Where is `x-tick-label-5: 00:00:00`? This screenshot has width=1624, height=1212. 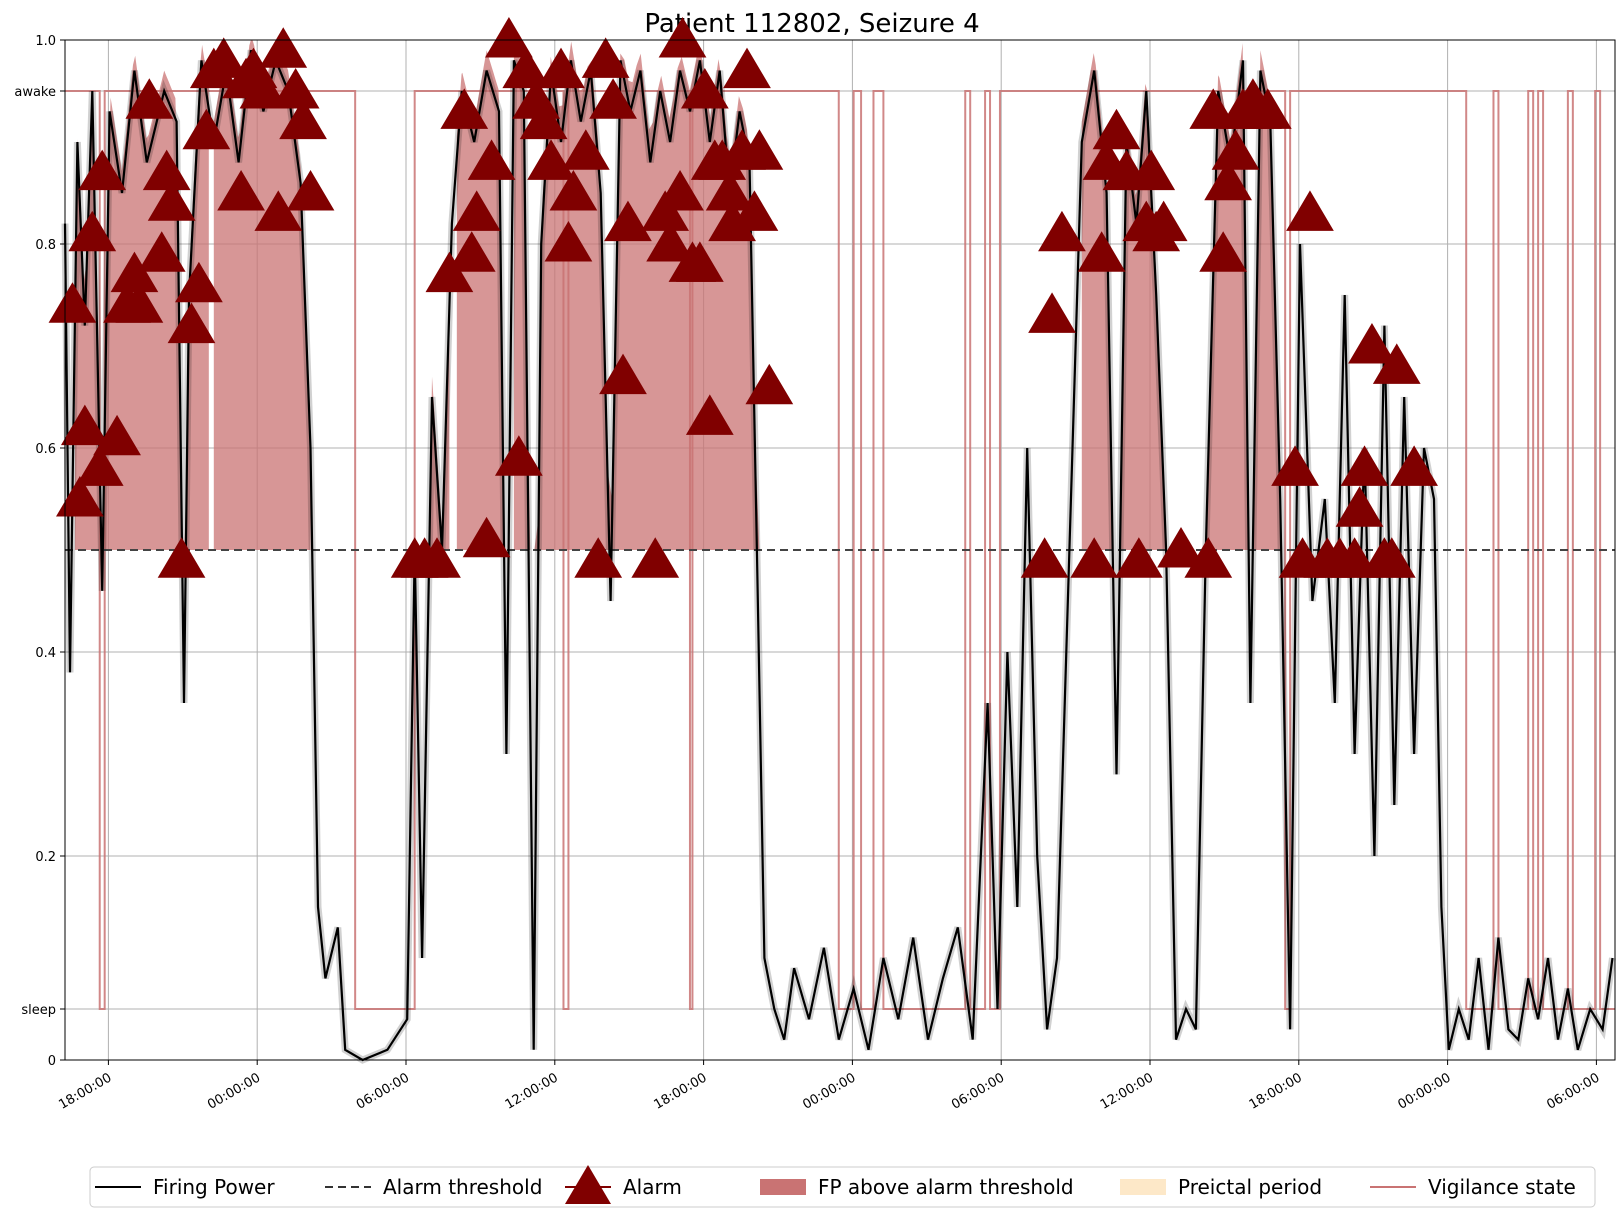 x-tick-label-5: 00:00:00 is located at coordinates (829, 1091).